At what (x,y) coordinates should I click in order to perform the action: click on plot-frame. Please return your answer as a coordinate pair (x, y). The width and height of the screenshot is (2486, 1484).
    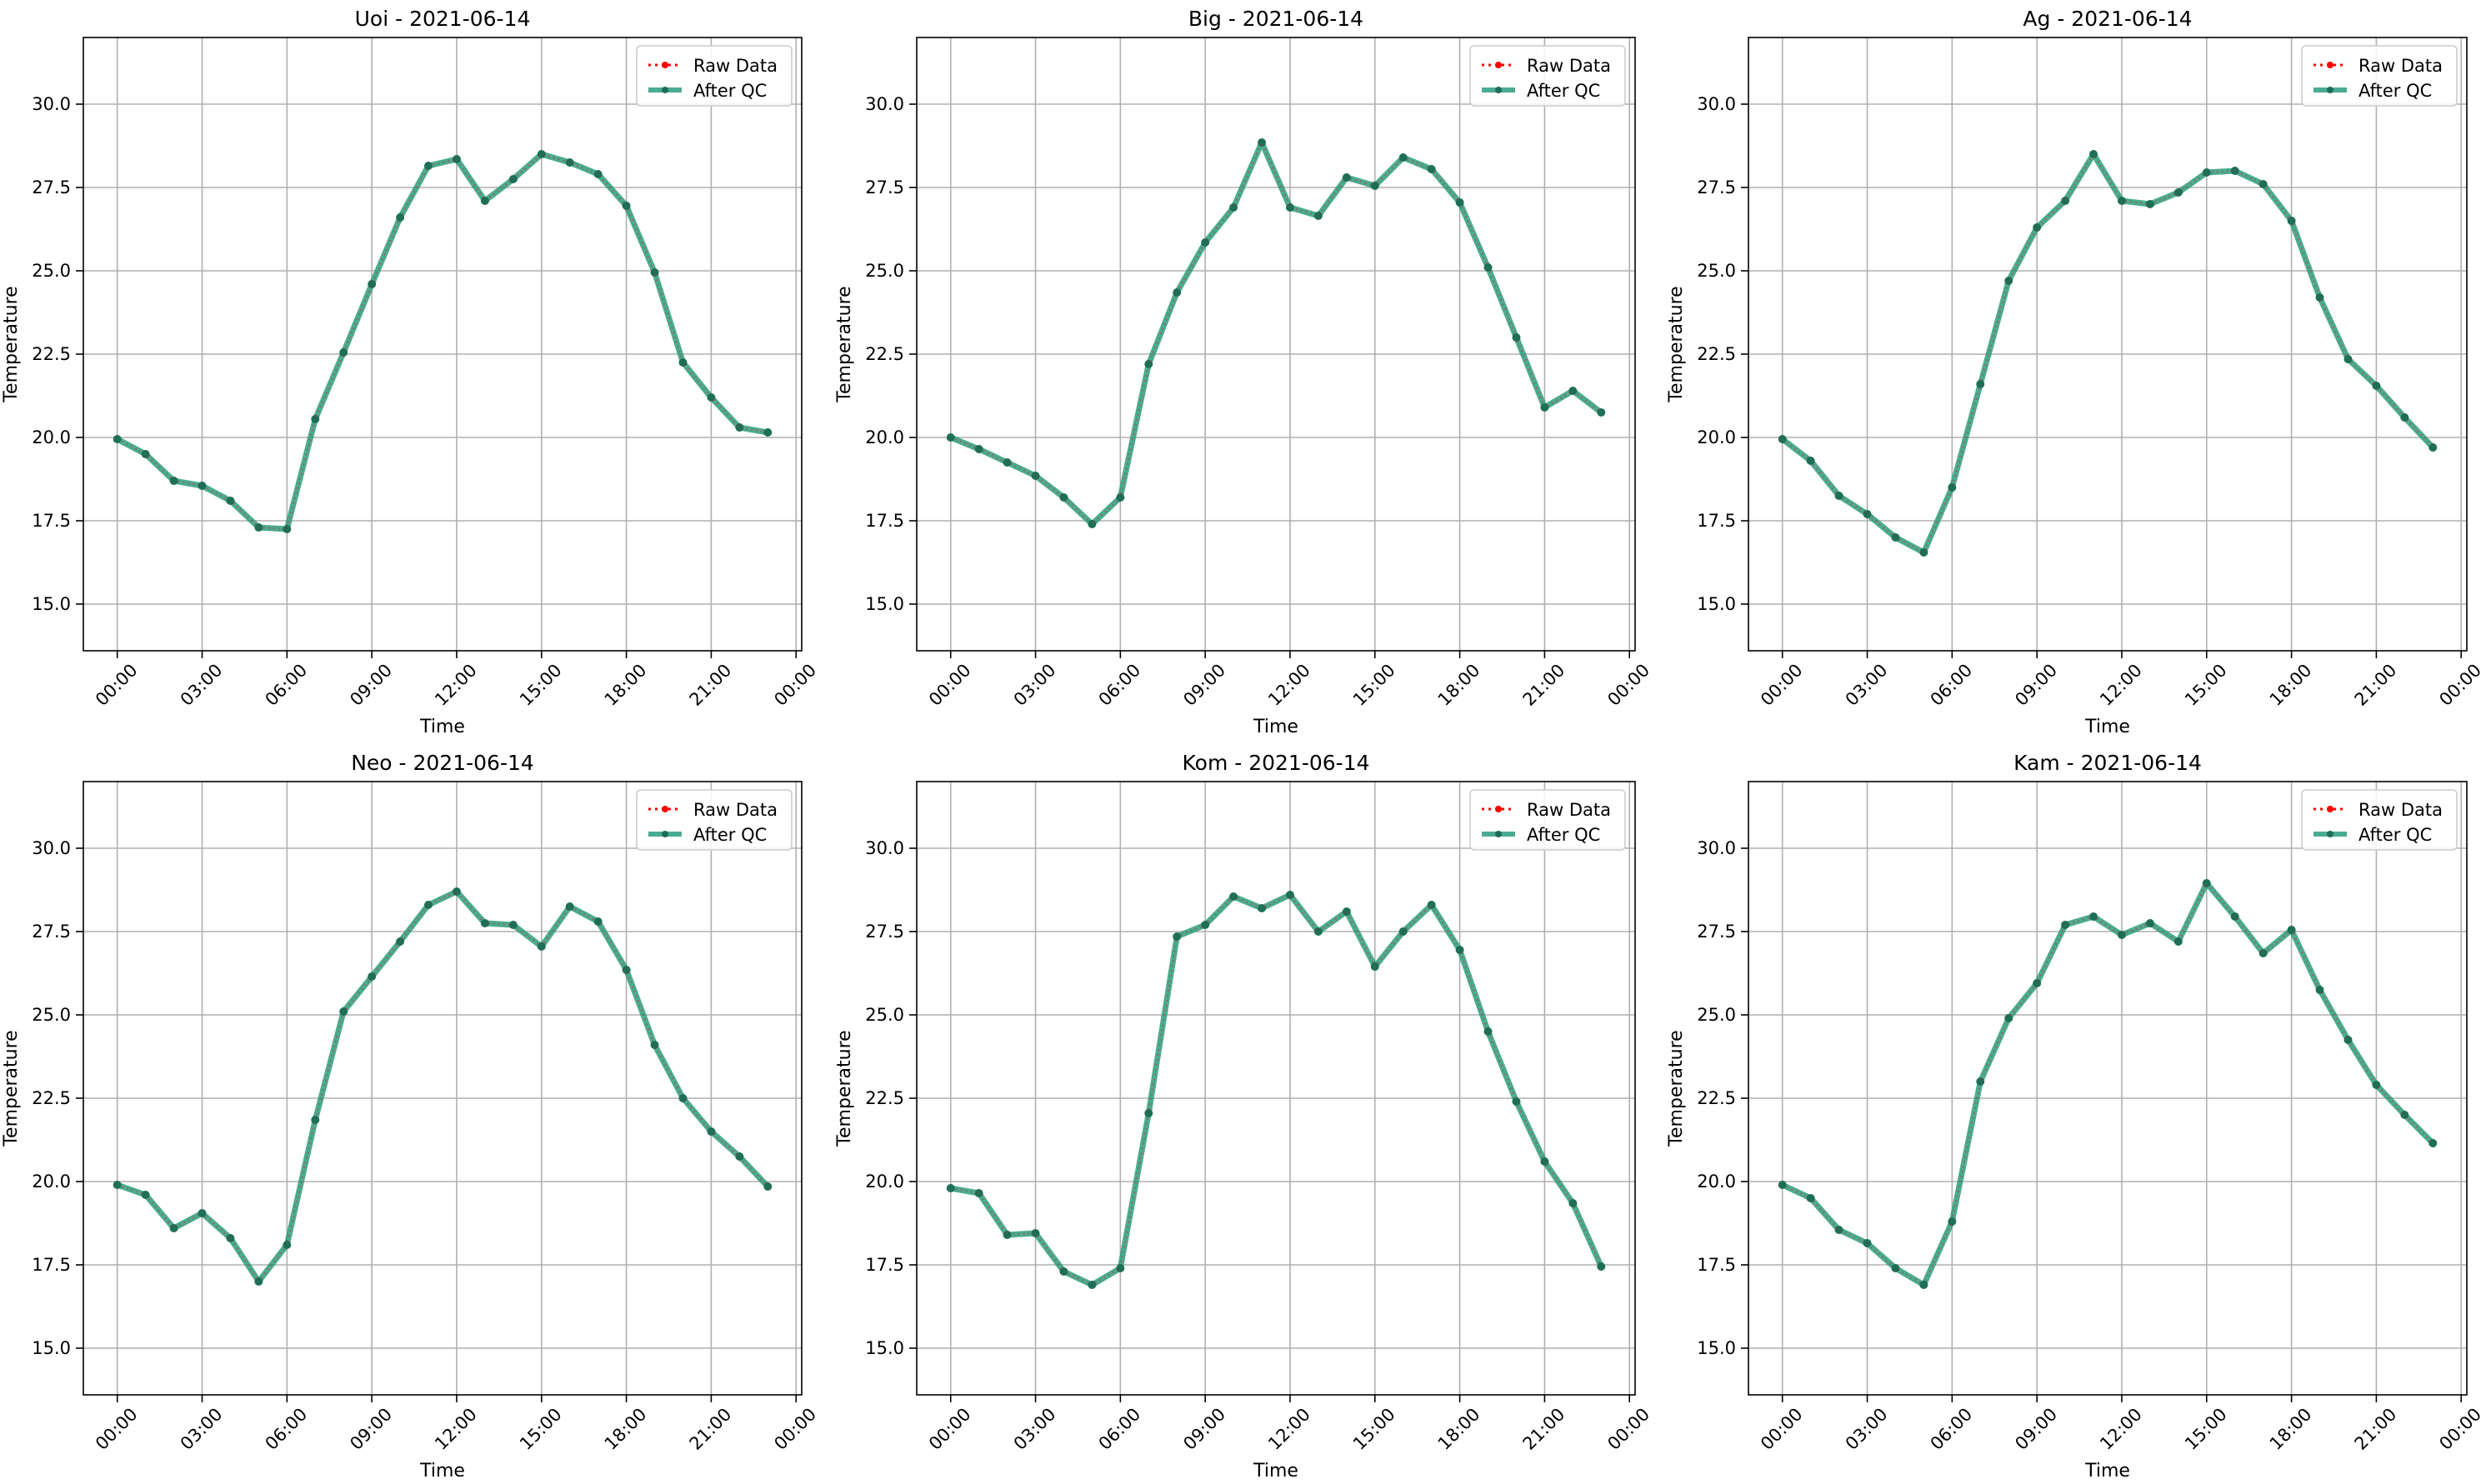
    Looking at the image, I should click on (2108, 1088).